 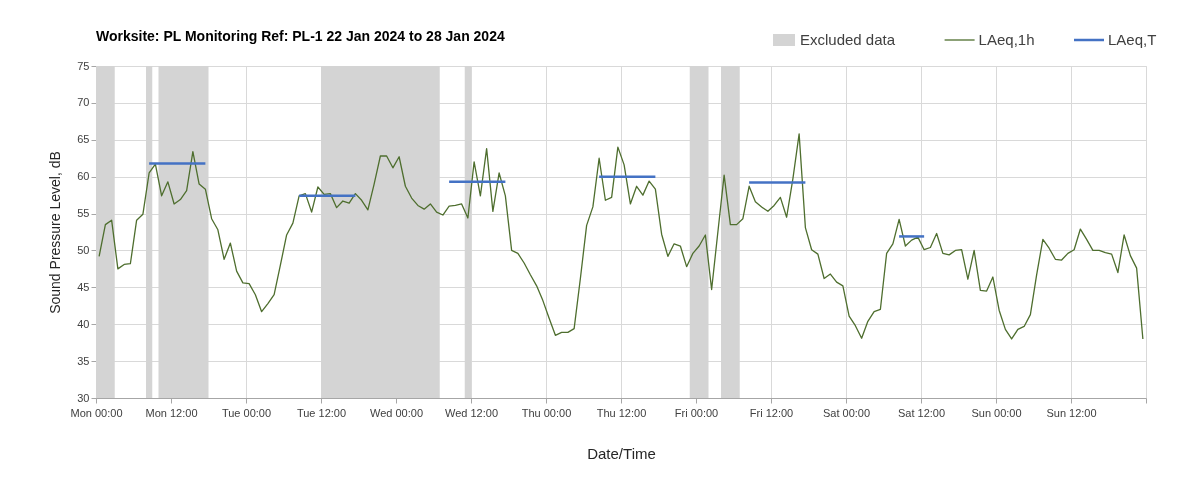 What do you see at coordinates (1006, 39) in the screenshot?
I see `legend-label: LAeq,1h` at bounding box center [1006, 39].